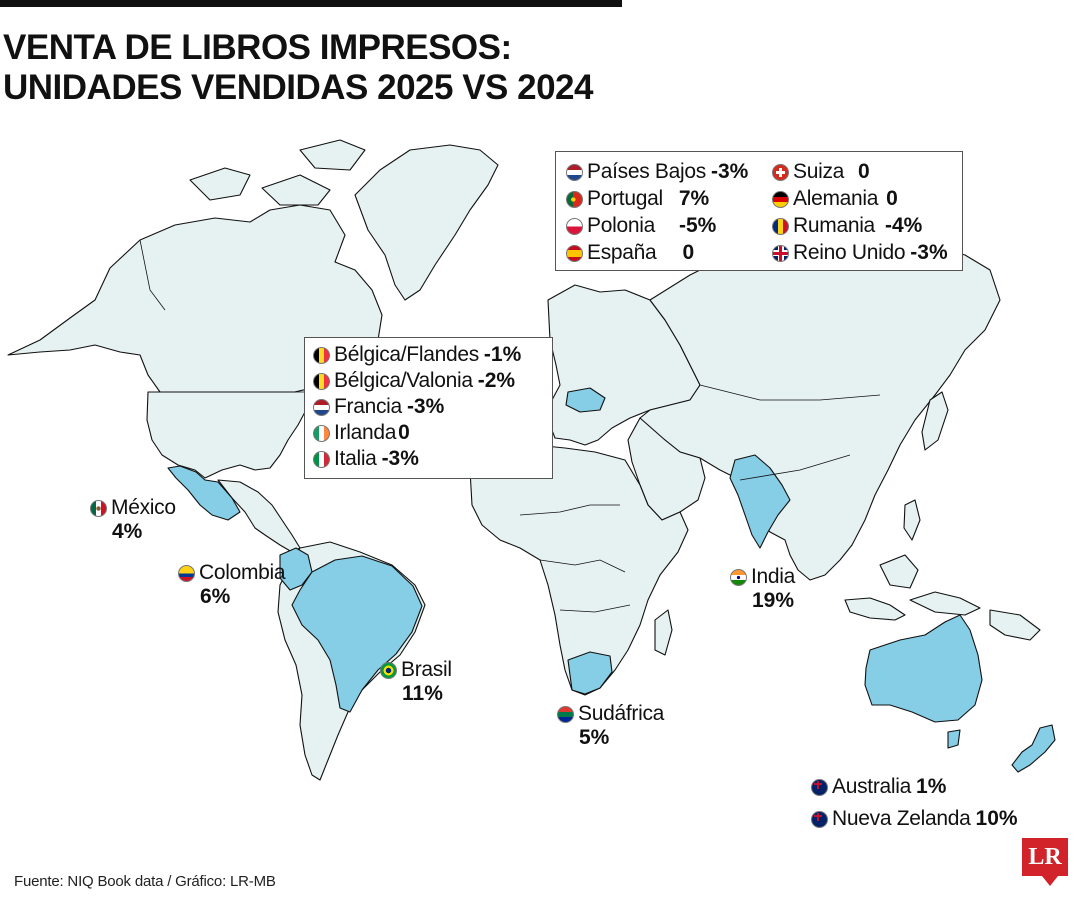  What do you see at coordinates (1045, 857) in the screenshot?
I see `lr-logo: LR` at bounding box center [1045, 857].